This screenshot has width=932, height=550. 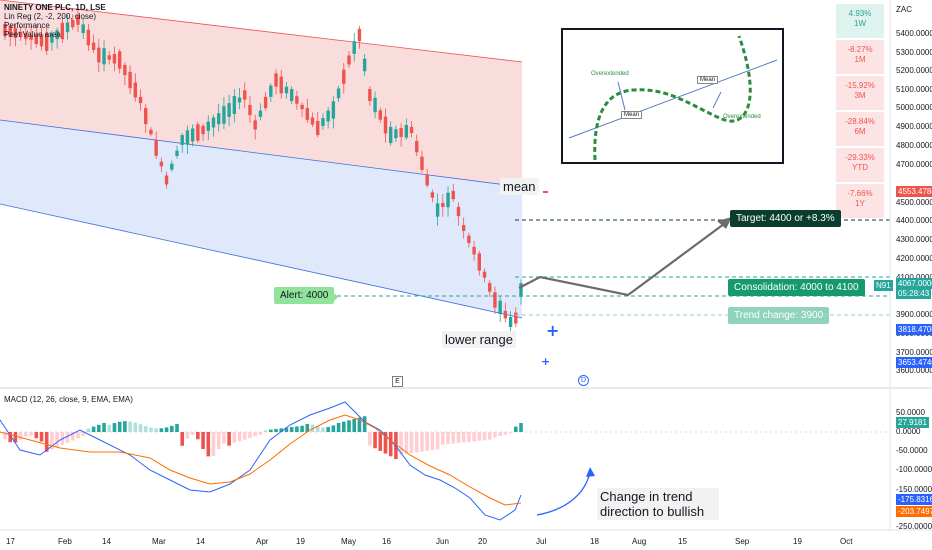 I want to click on price-badge-current: 4067.0000, so click(x=914, y=283).